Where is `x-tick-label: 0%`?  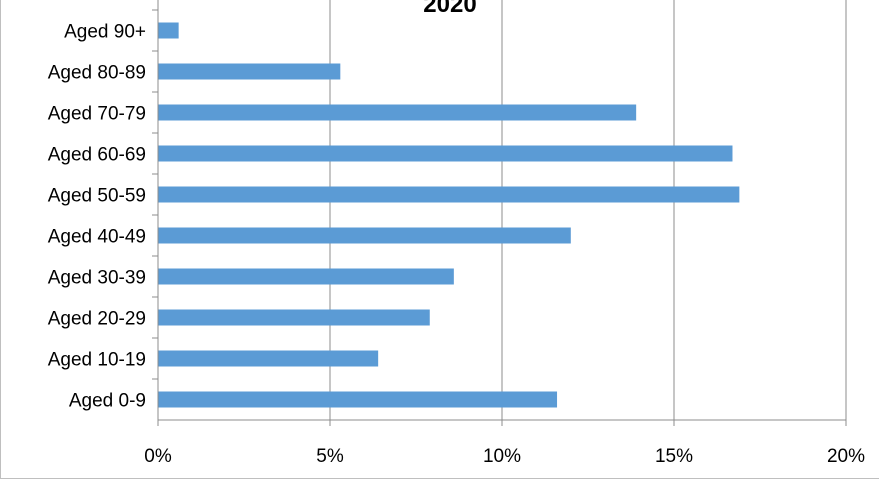
x-tick-label: 0% is located at coordinates (158, 456).